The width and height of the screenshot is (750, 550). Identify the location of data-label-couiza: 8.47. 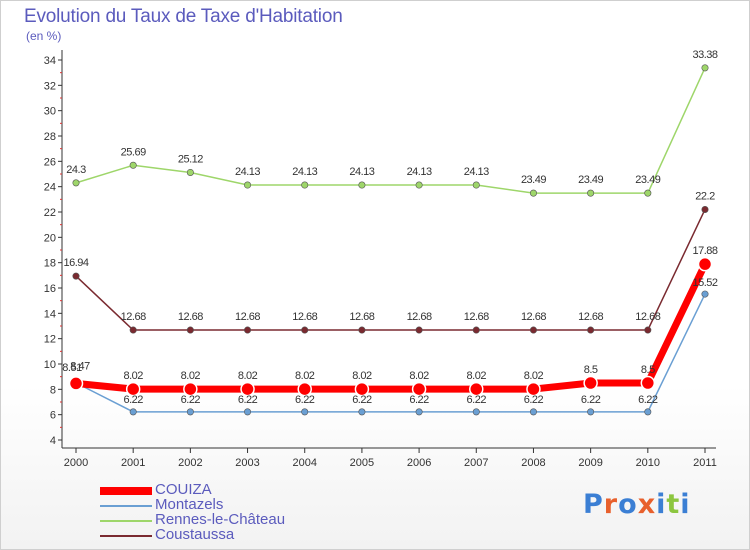
(80, 366).